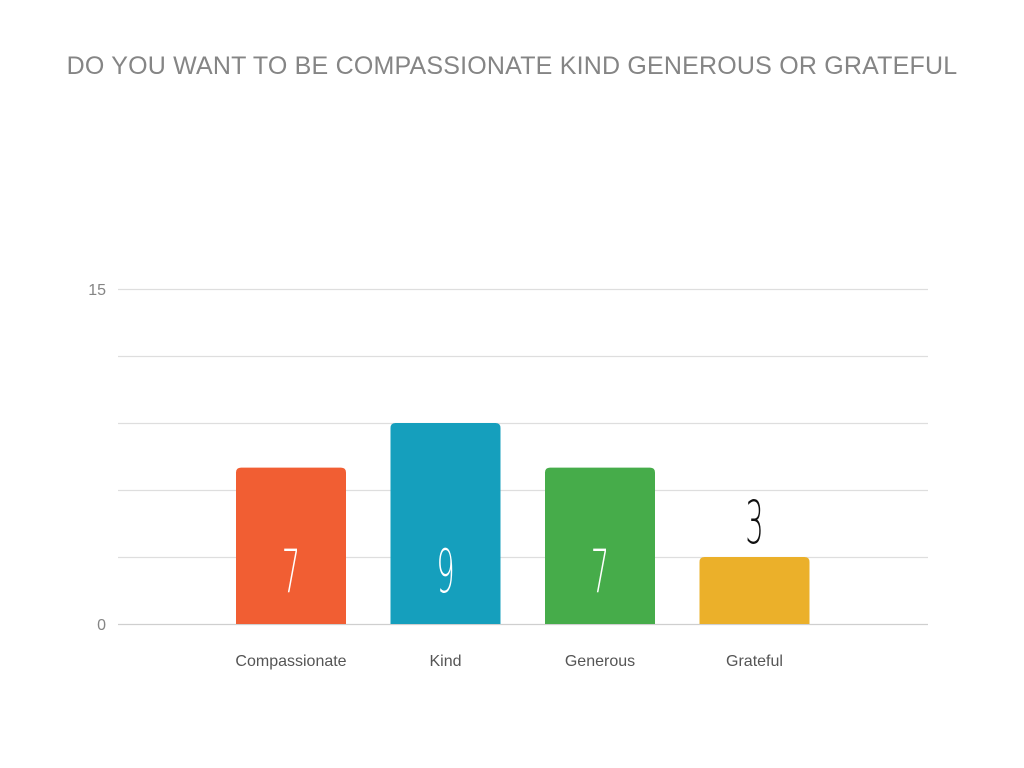 The height and width of the screenshot is (768, 1024). I want to click on x-axis-ticks: Compassionate Kind Generous Grateful, so click(509, 661).